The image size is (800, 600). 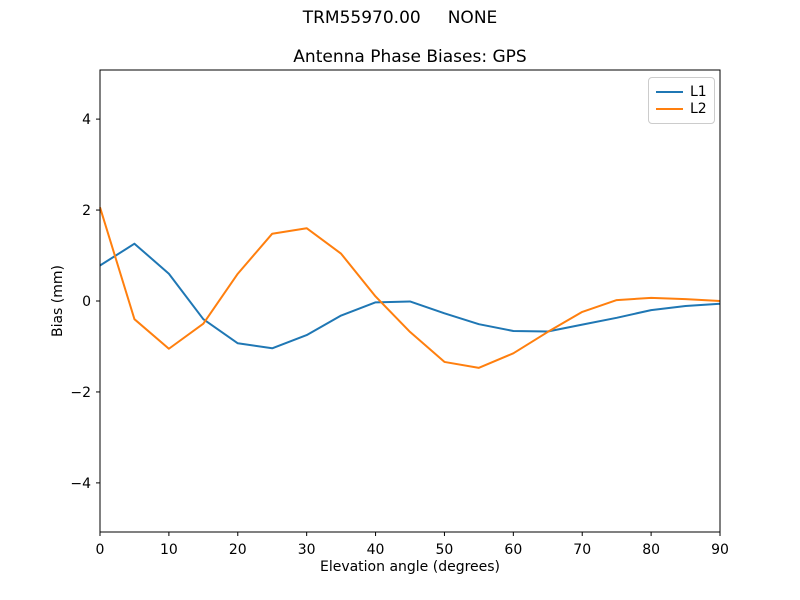 What do you see at coordinates (400, 18) in the screenshot?
I see `figure-suptitle: TRM55970.00 NONE` at bounding box center [400, 18].